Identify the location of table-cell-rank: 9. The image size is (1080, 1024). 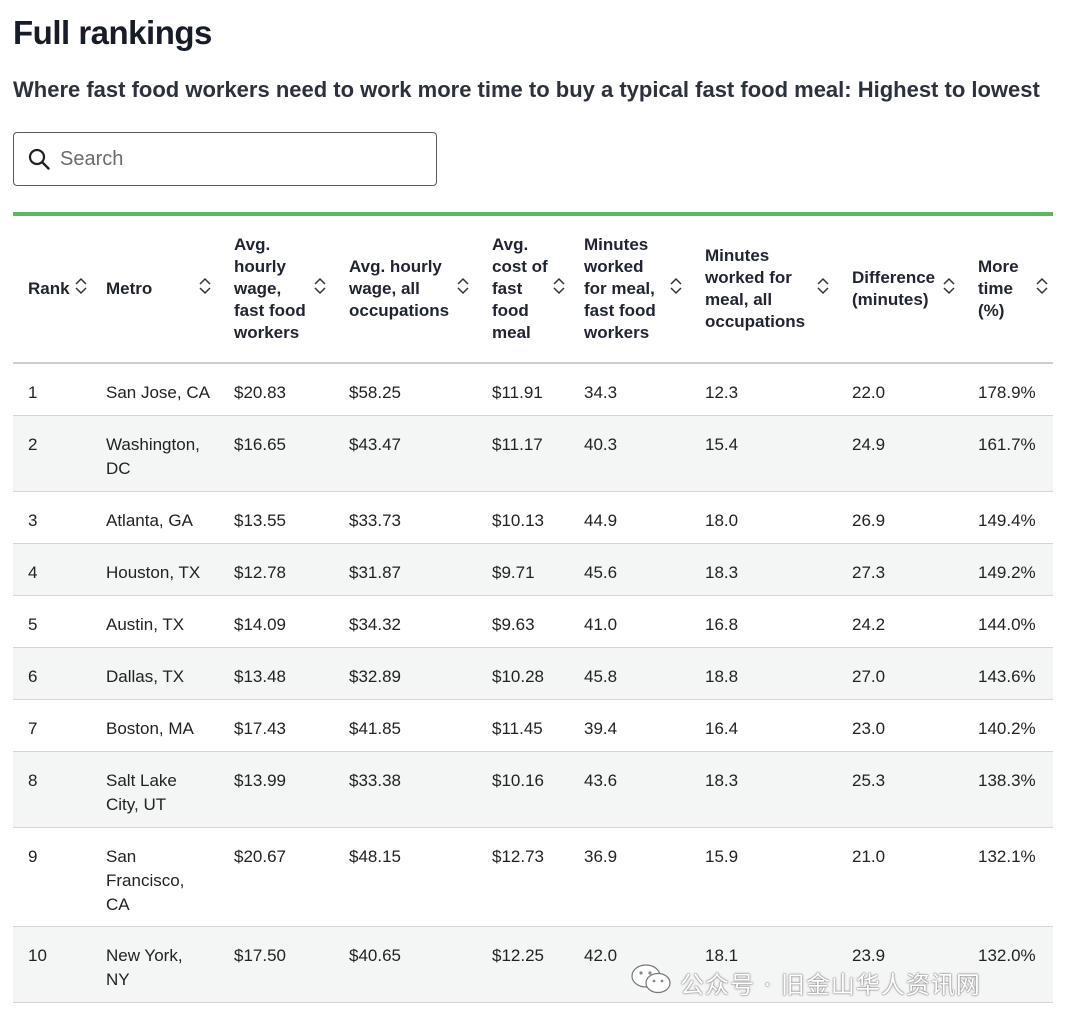
(52, 877).